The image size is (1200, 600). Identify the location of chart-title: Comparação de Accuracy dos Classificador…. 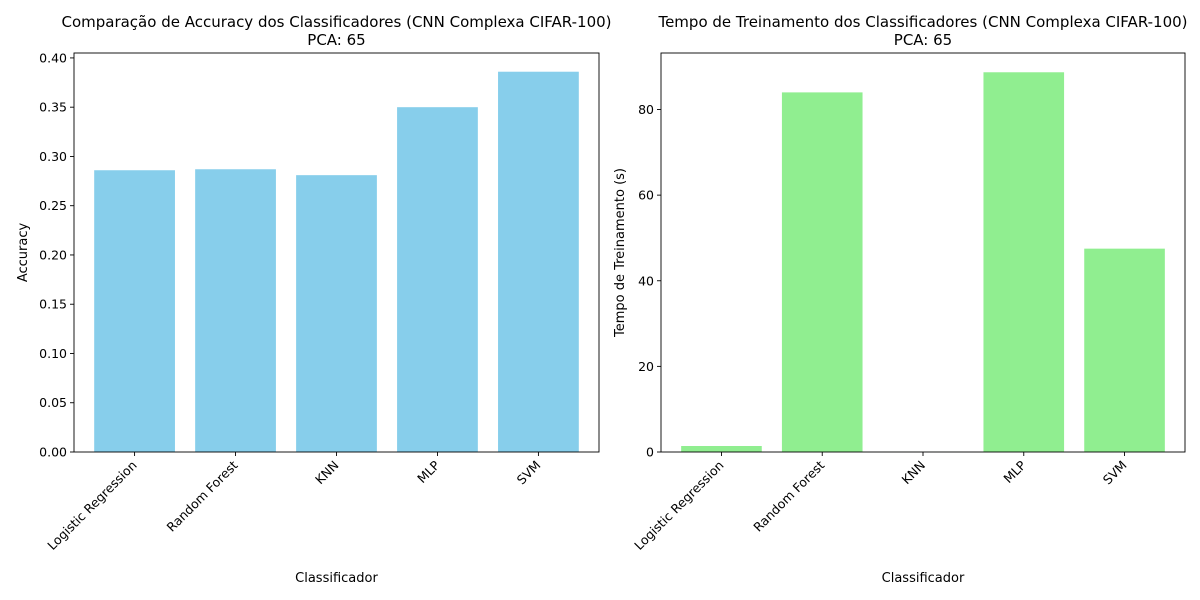
(336, 22).